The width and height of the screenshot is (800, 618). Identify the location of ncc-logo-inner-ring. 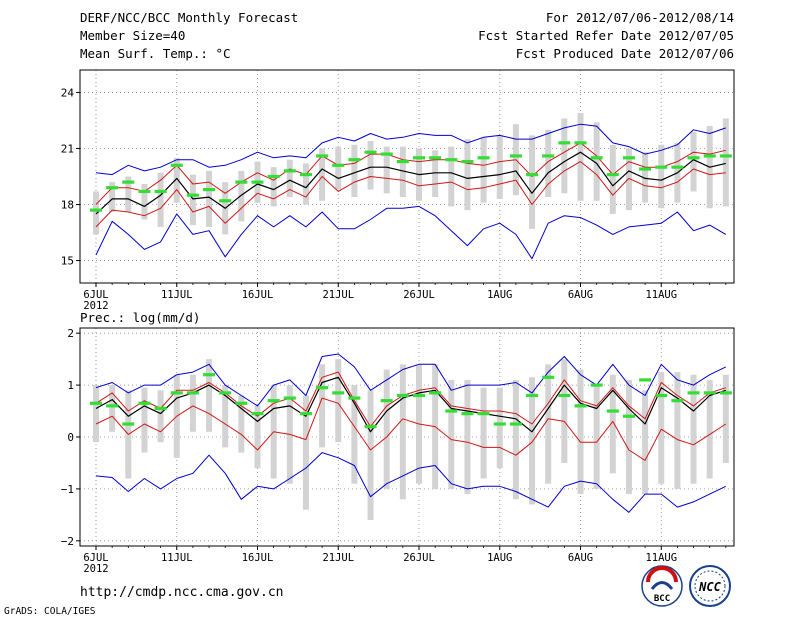
(710, 586).